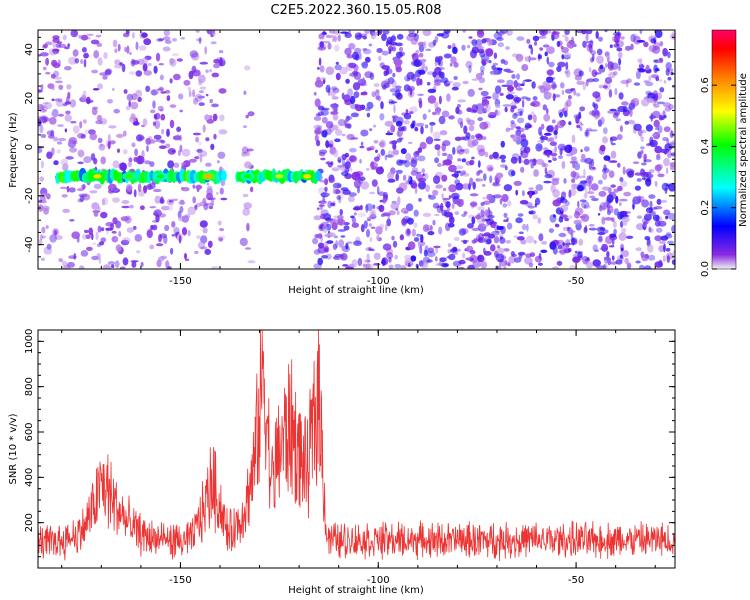 Image resolution: width=750 pixels, height=600 pixels. I want to click on spectrogram-x-tick-label: -50, so click(576, 281).